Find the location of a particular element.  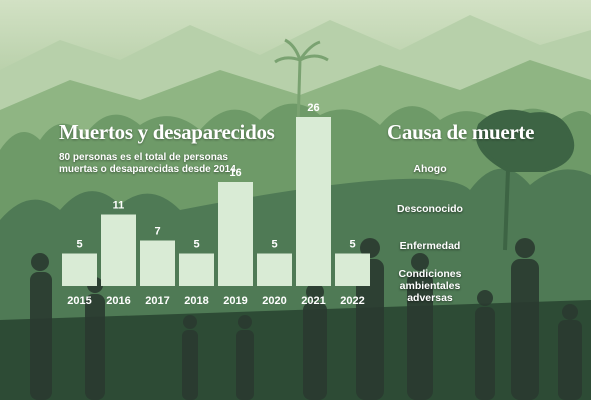

value-label-2021: 26 is located at coordinates (313, 108).